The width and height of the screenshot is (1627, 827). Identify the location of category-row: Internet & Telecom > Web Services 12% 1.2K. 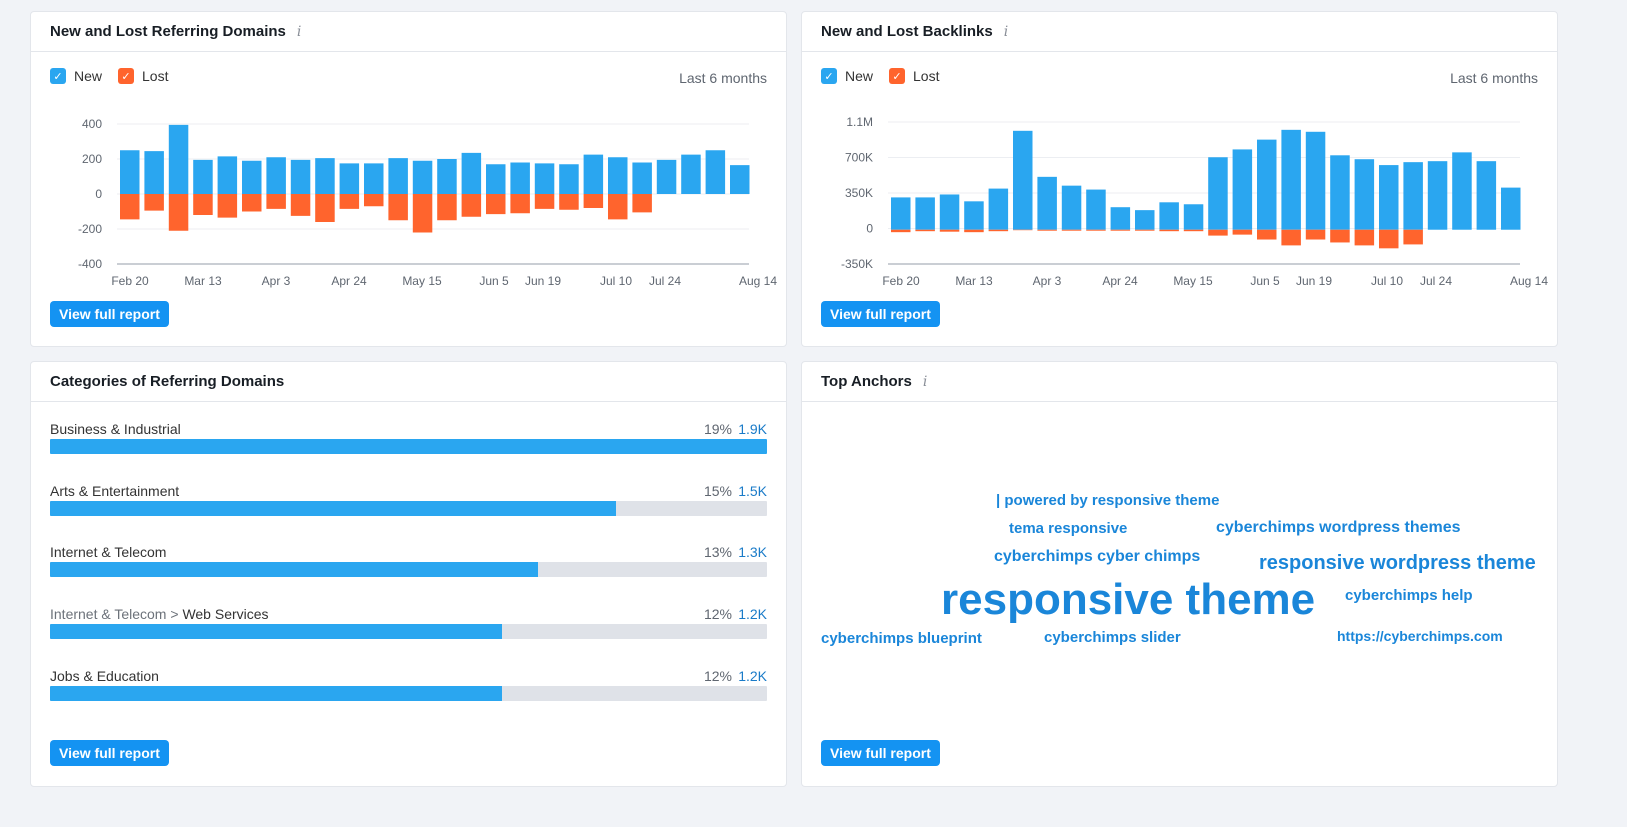
(408, 626).